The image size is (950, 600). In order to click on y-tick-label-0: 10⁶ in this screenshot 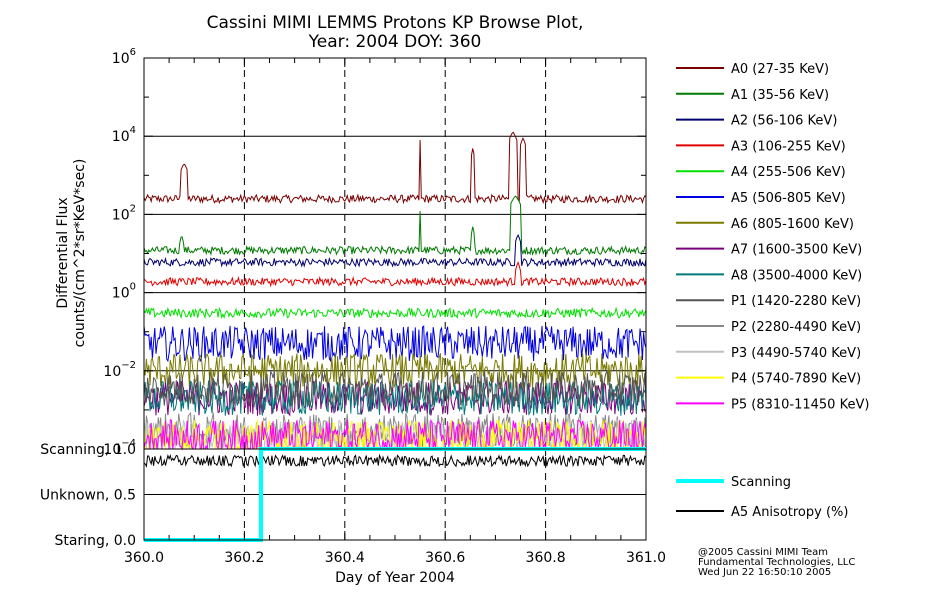, I will do `click(124, 57)`.